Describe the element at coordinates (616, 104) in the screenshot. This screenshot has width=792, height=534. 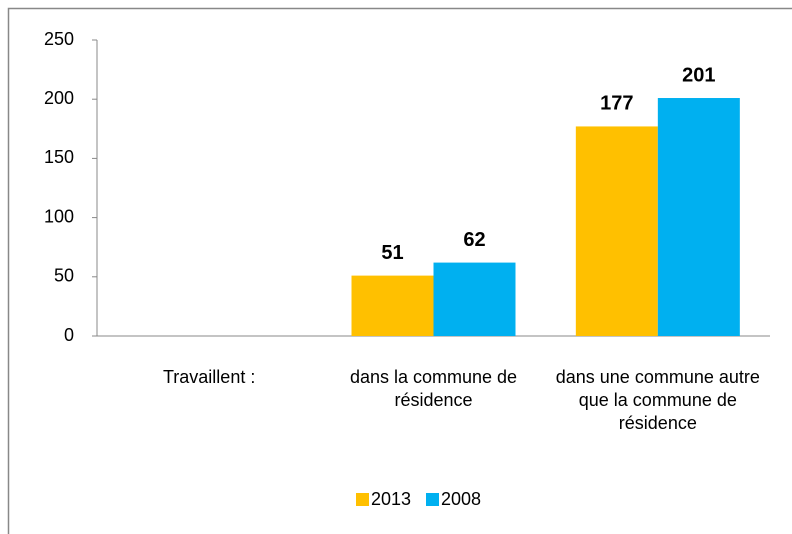
I see `data-label: 177` at that location.